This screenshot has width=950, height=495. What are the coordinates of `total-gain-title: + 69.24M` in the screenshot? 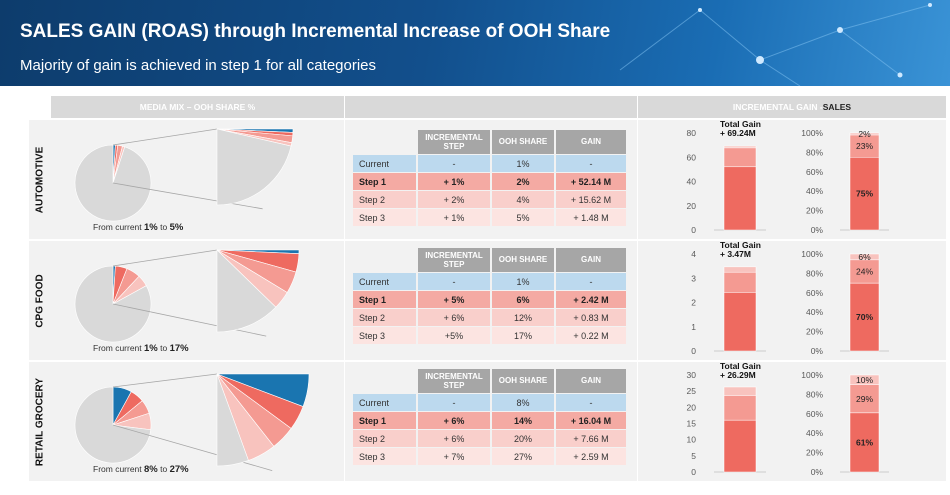 It's located at (738, 133).